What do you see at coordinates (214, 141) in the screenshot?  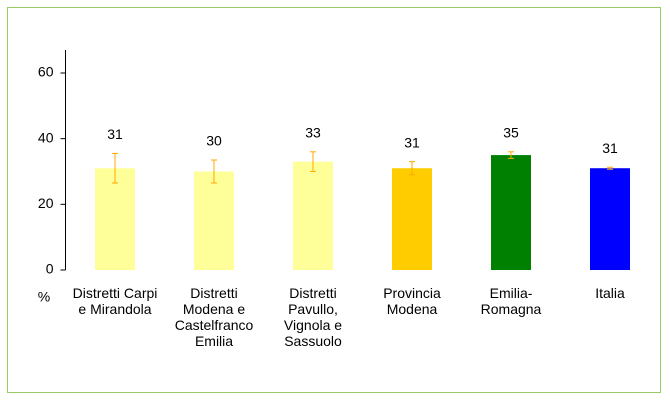 I see `data-label: 30` at bounding box center [214, 141].